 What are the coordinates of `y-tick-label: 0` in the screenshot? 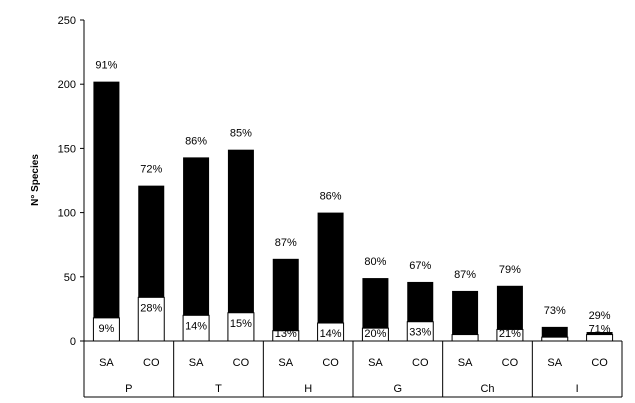 It's located at (73, 342).